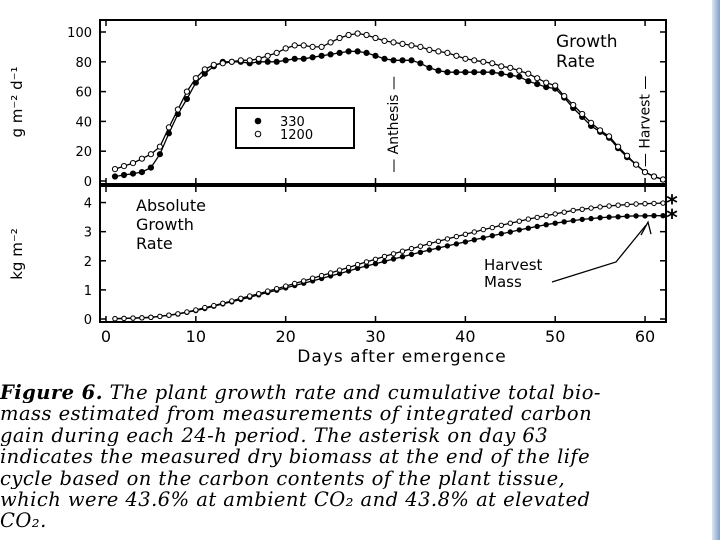 The width and height of the screenshot is (720, 540). Describe the element at coordinates (17, 101) in the screenshot. I see `y-axis-label: g m⁻² d⁻¹` at that location.